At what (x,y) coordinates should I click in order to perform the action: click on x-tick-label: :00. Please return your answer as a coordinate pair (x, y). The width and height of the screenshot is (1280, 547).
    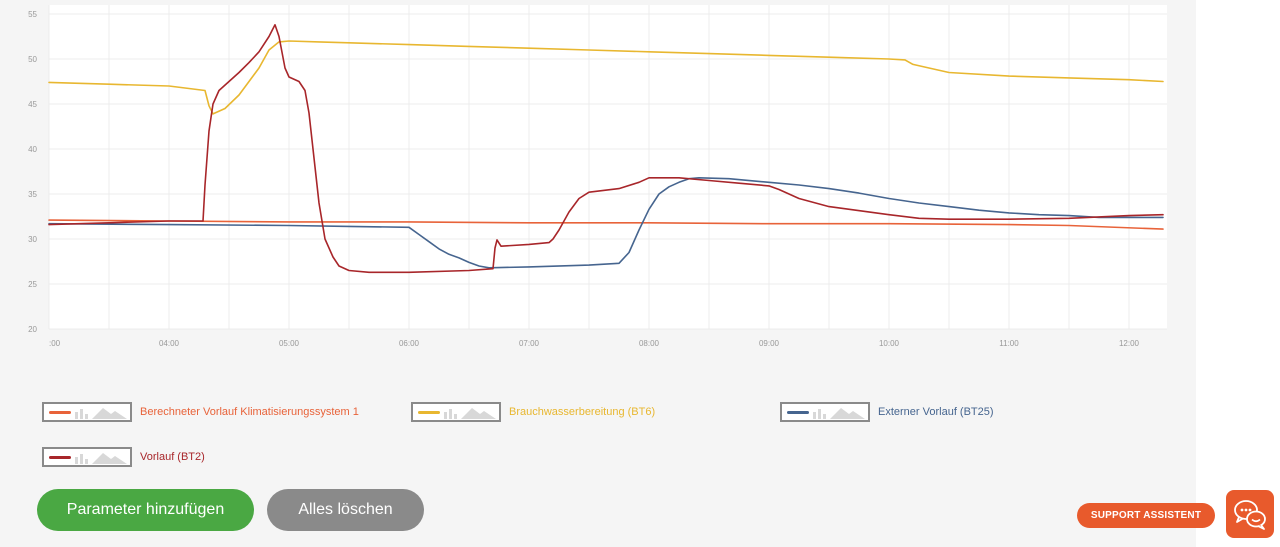
    Looking at the image, I should click on (55, 343).